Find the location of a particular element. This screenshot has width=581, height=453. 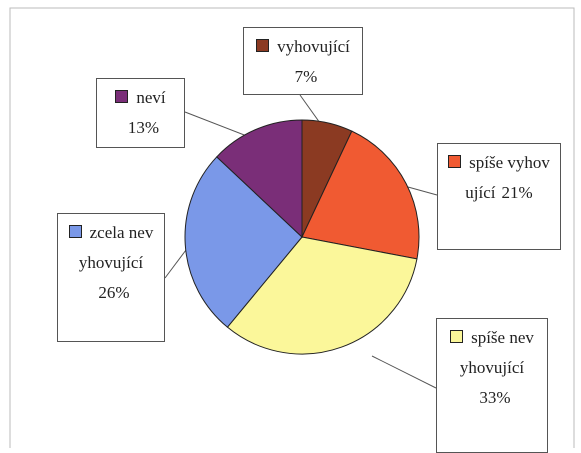

label-box: vyhovující 7% is located at coordinates (303, 61).